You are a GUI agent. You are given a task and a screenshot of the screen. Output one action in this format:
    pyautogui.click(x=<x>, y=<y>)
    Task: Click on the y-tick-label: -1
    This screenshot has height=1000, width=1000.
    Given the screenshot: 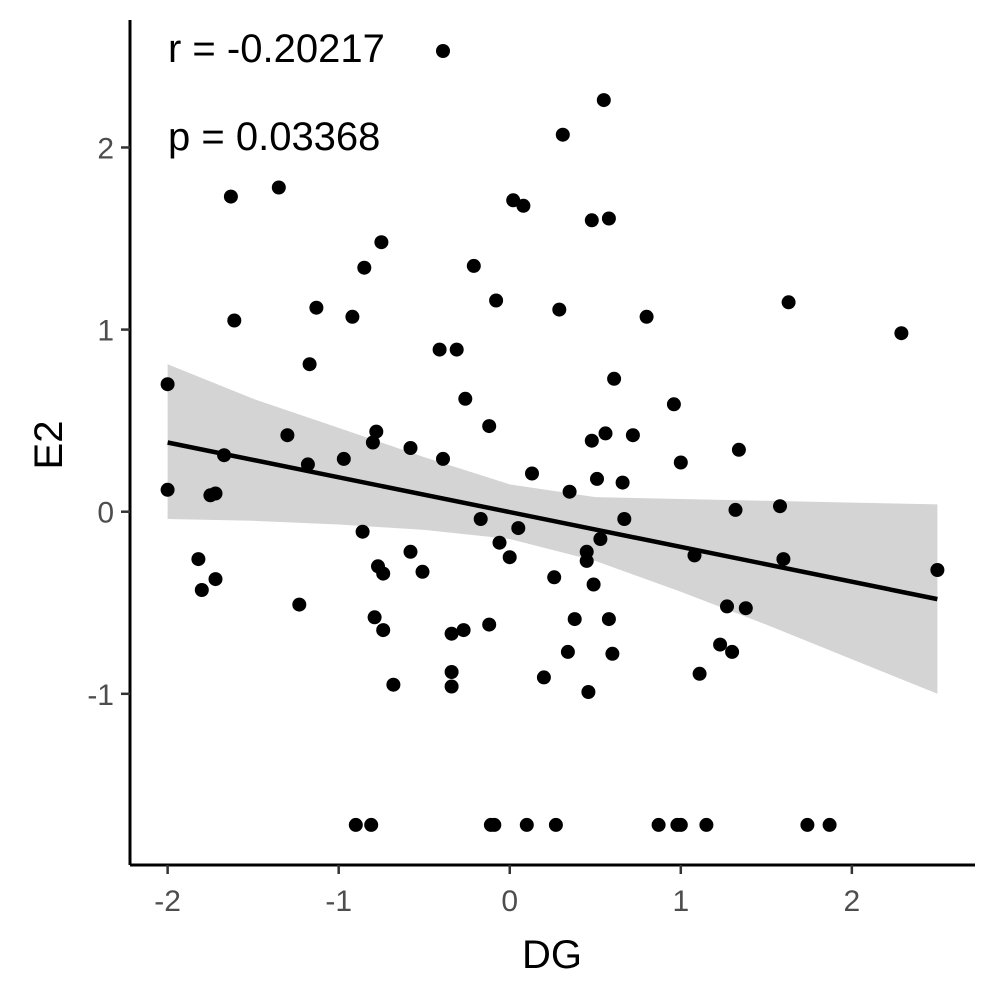 What is the action you would take?
    pyautogui.click(x=100, y=695)
    